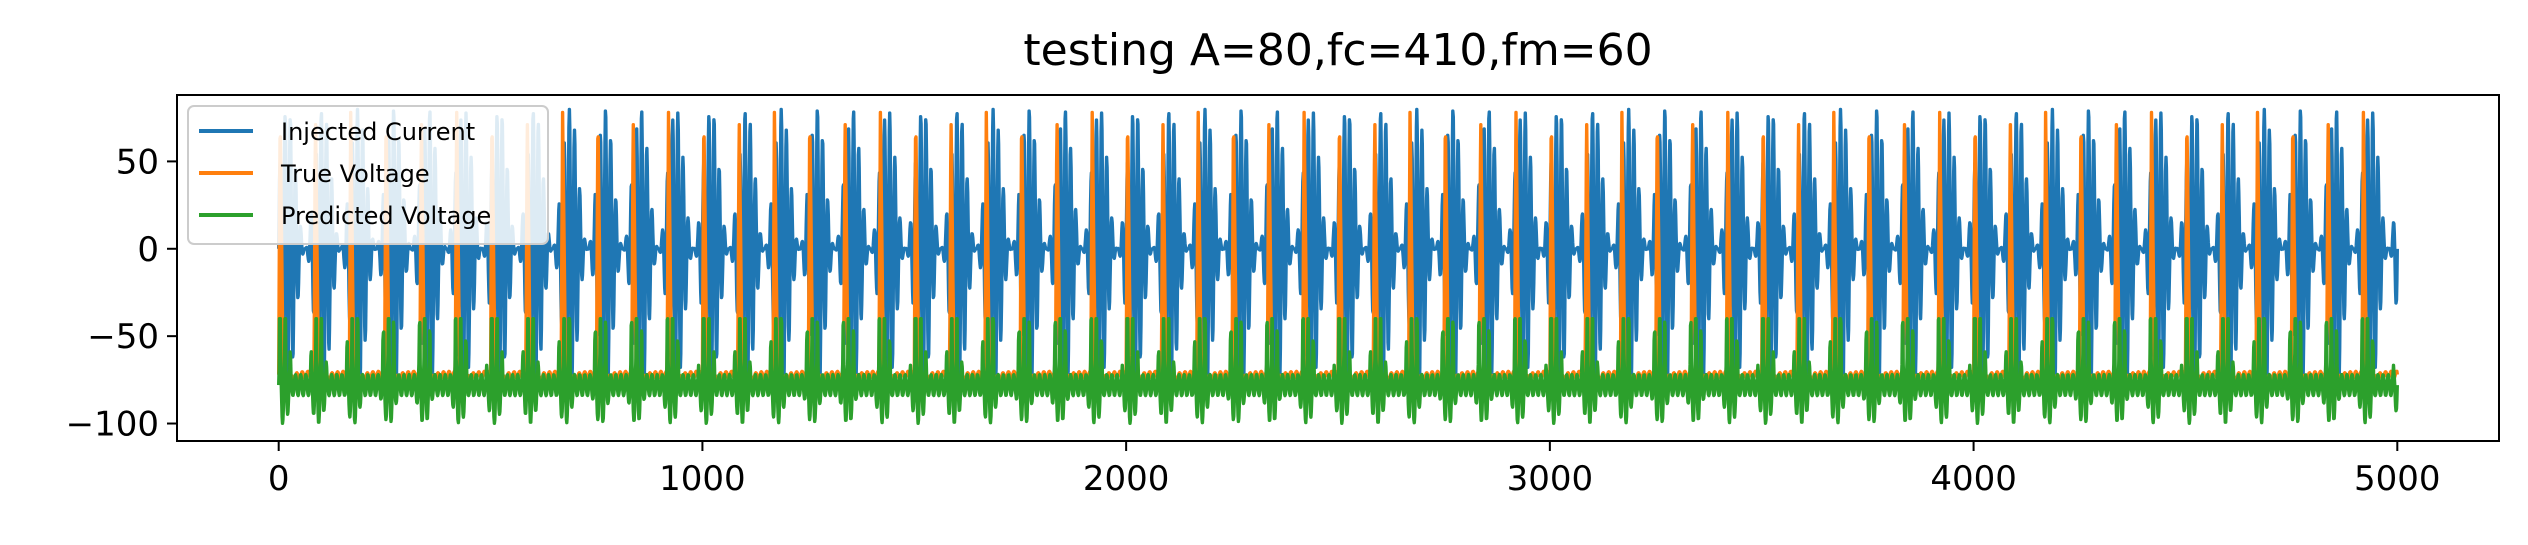  I want to click on legend-item-true-voltage: True Voltage, so click(314, 174).